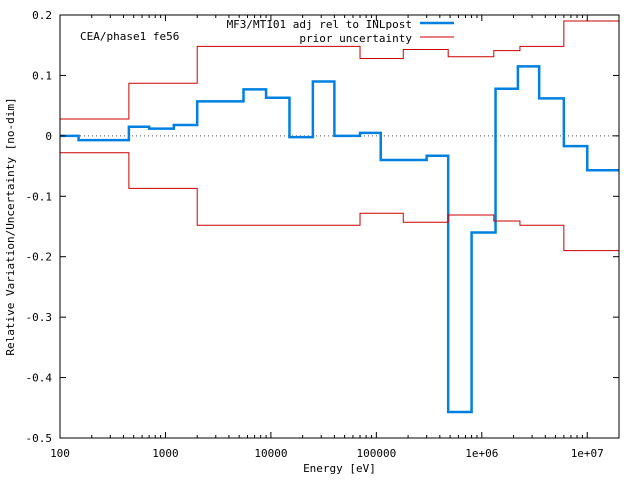 The height and width of the screenshot is (480, 640). I want to click on legend-label-adjustment: MF3/MT101 adj rel to INLpost, so click(319, 24).